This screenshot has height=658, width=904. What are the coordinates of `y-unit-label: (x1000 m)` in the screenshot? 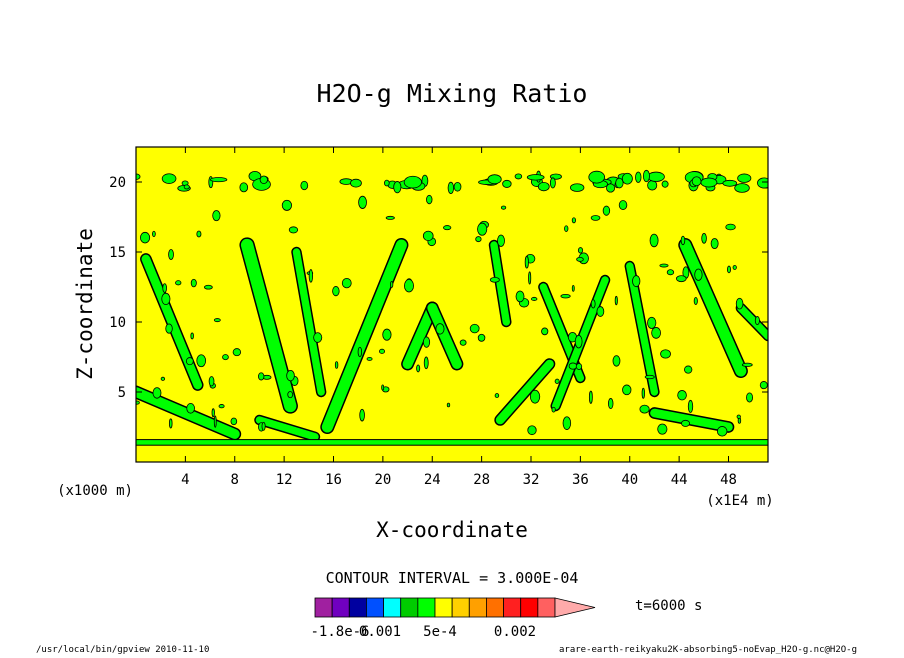 It's located at (95, 491).